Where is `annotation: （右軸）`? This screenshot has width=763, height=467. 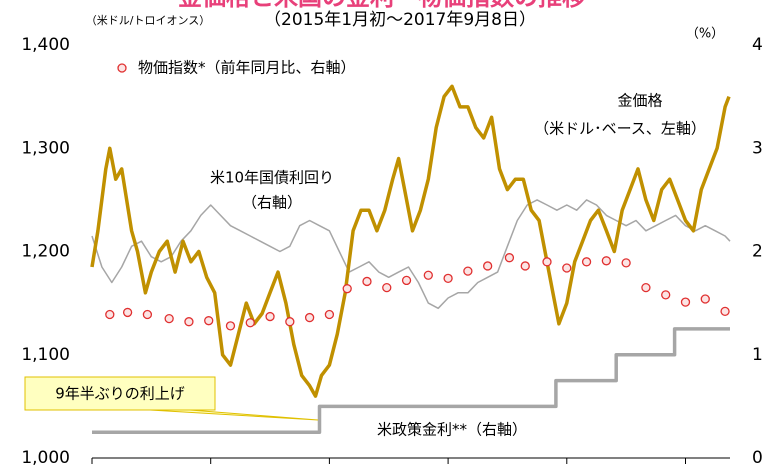
annotation: （右軸） is located at coordinates (272, 203).